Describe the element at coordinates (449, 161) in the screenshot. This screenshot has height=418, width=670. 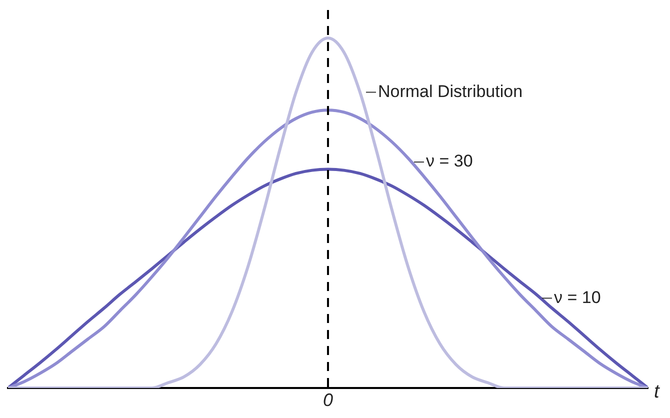
I see `series-label: ν = 30` at that location.